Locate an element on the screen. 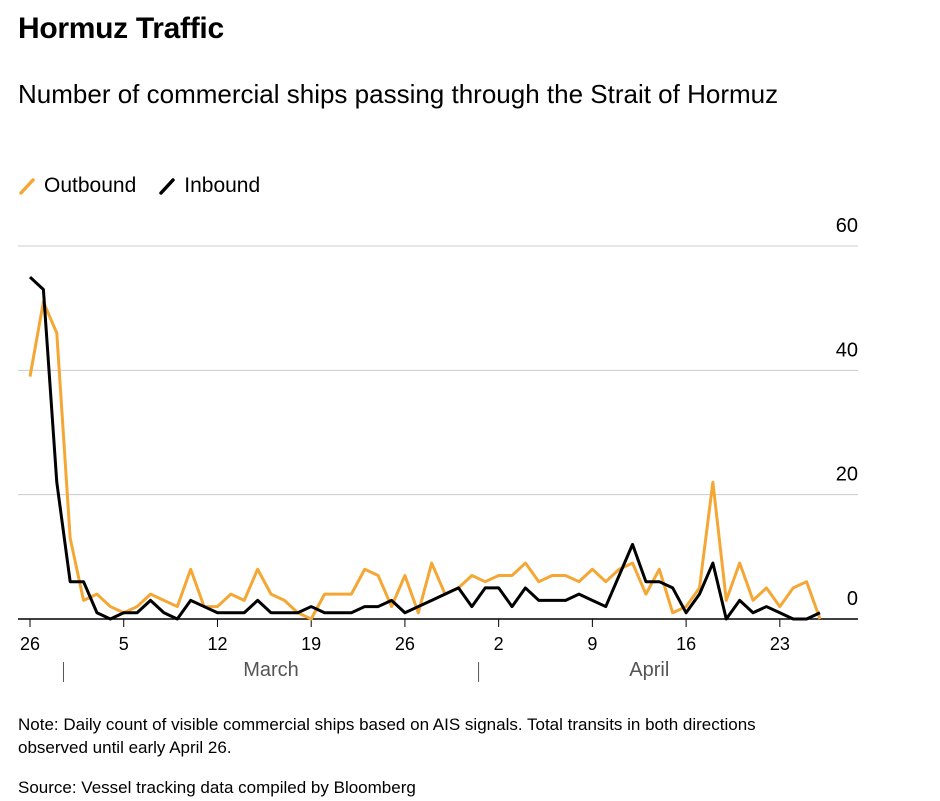 The height and width of the screenshot is (801, 940). chart-title: Hormuz Traffic is located at coordinates (121, 28).